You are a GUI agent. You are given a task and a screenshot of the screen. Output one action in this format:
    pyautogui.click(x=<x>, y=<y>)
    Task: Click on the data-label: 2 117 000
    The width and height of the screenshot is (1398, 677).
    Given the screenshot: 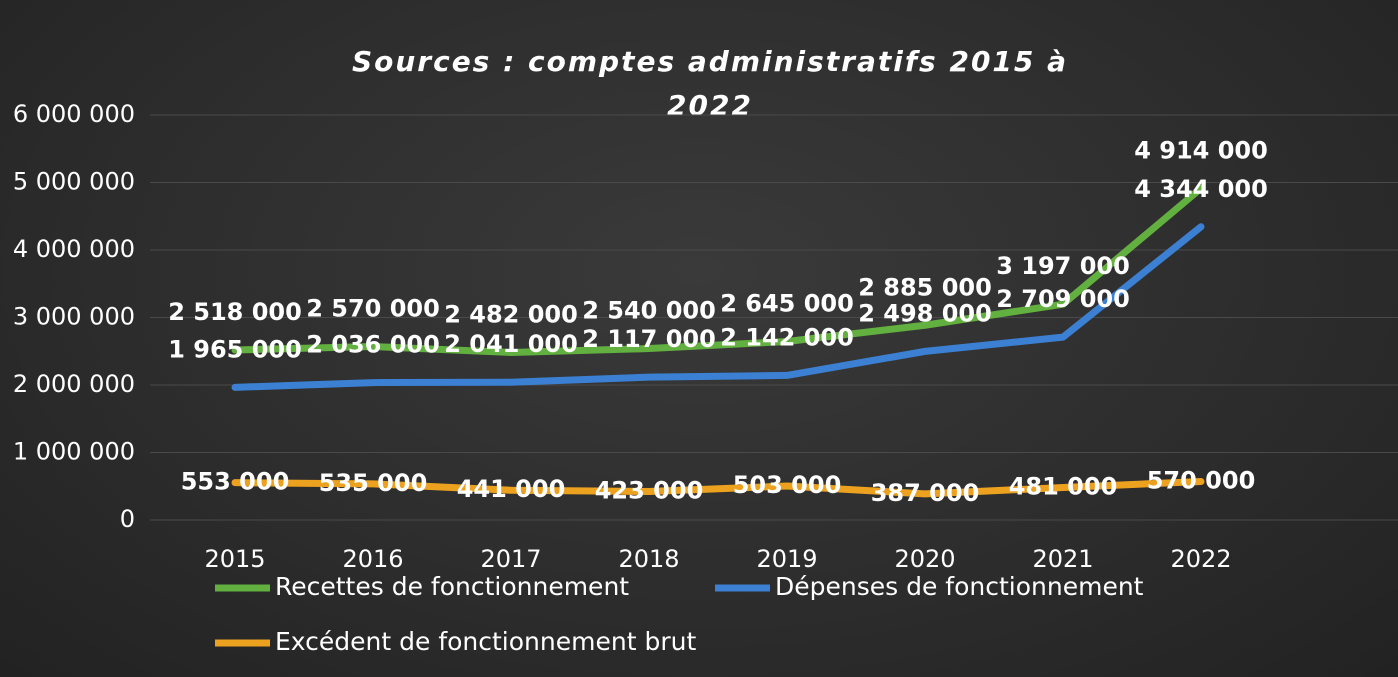 What is the action you would take?
    pyautogui.click(x=649, y=339)
    